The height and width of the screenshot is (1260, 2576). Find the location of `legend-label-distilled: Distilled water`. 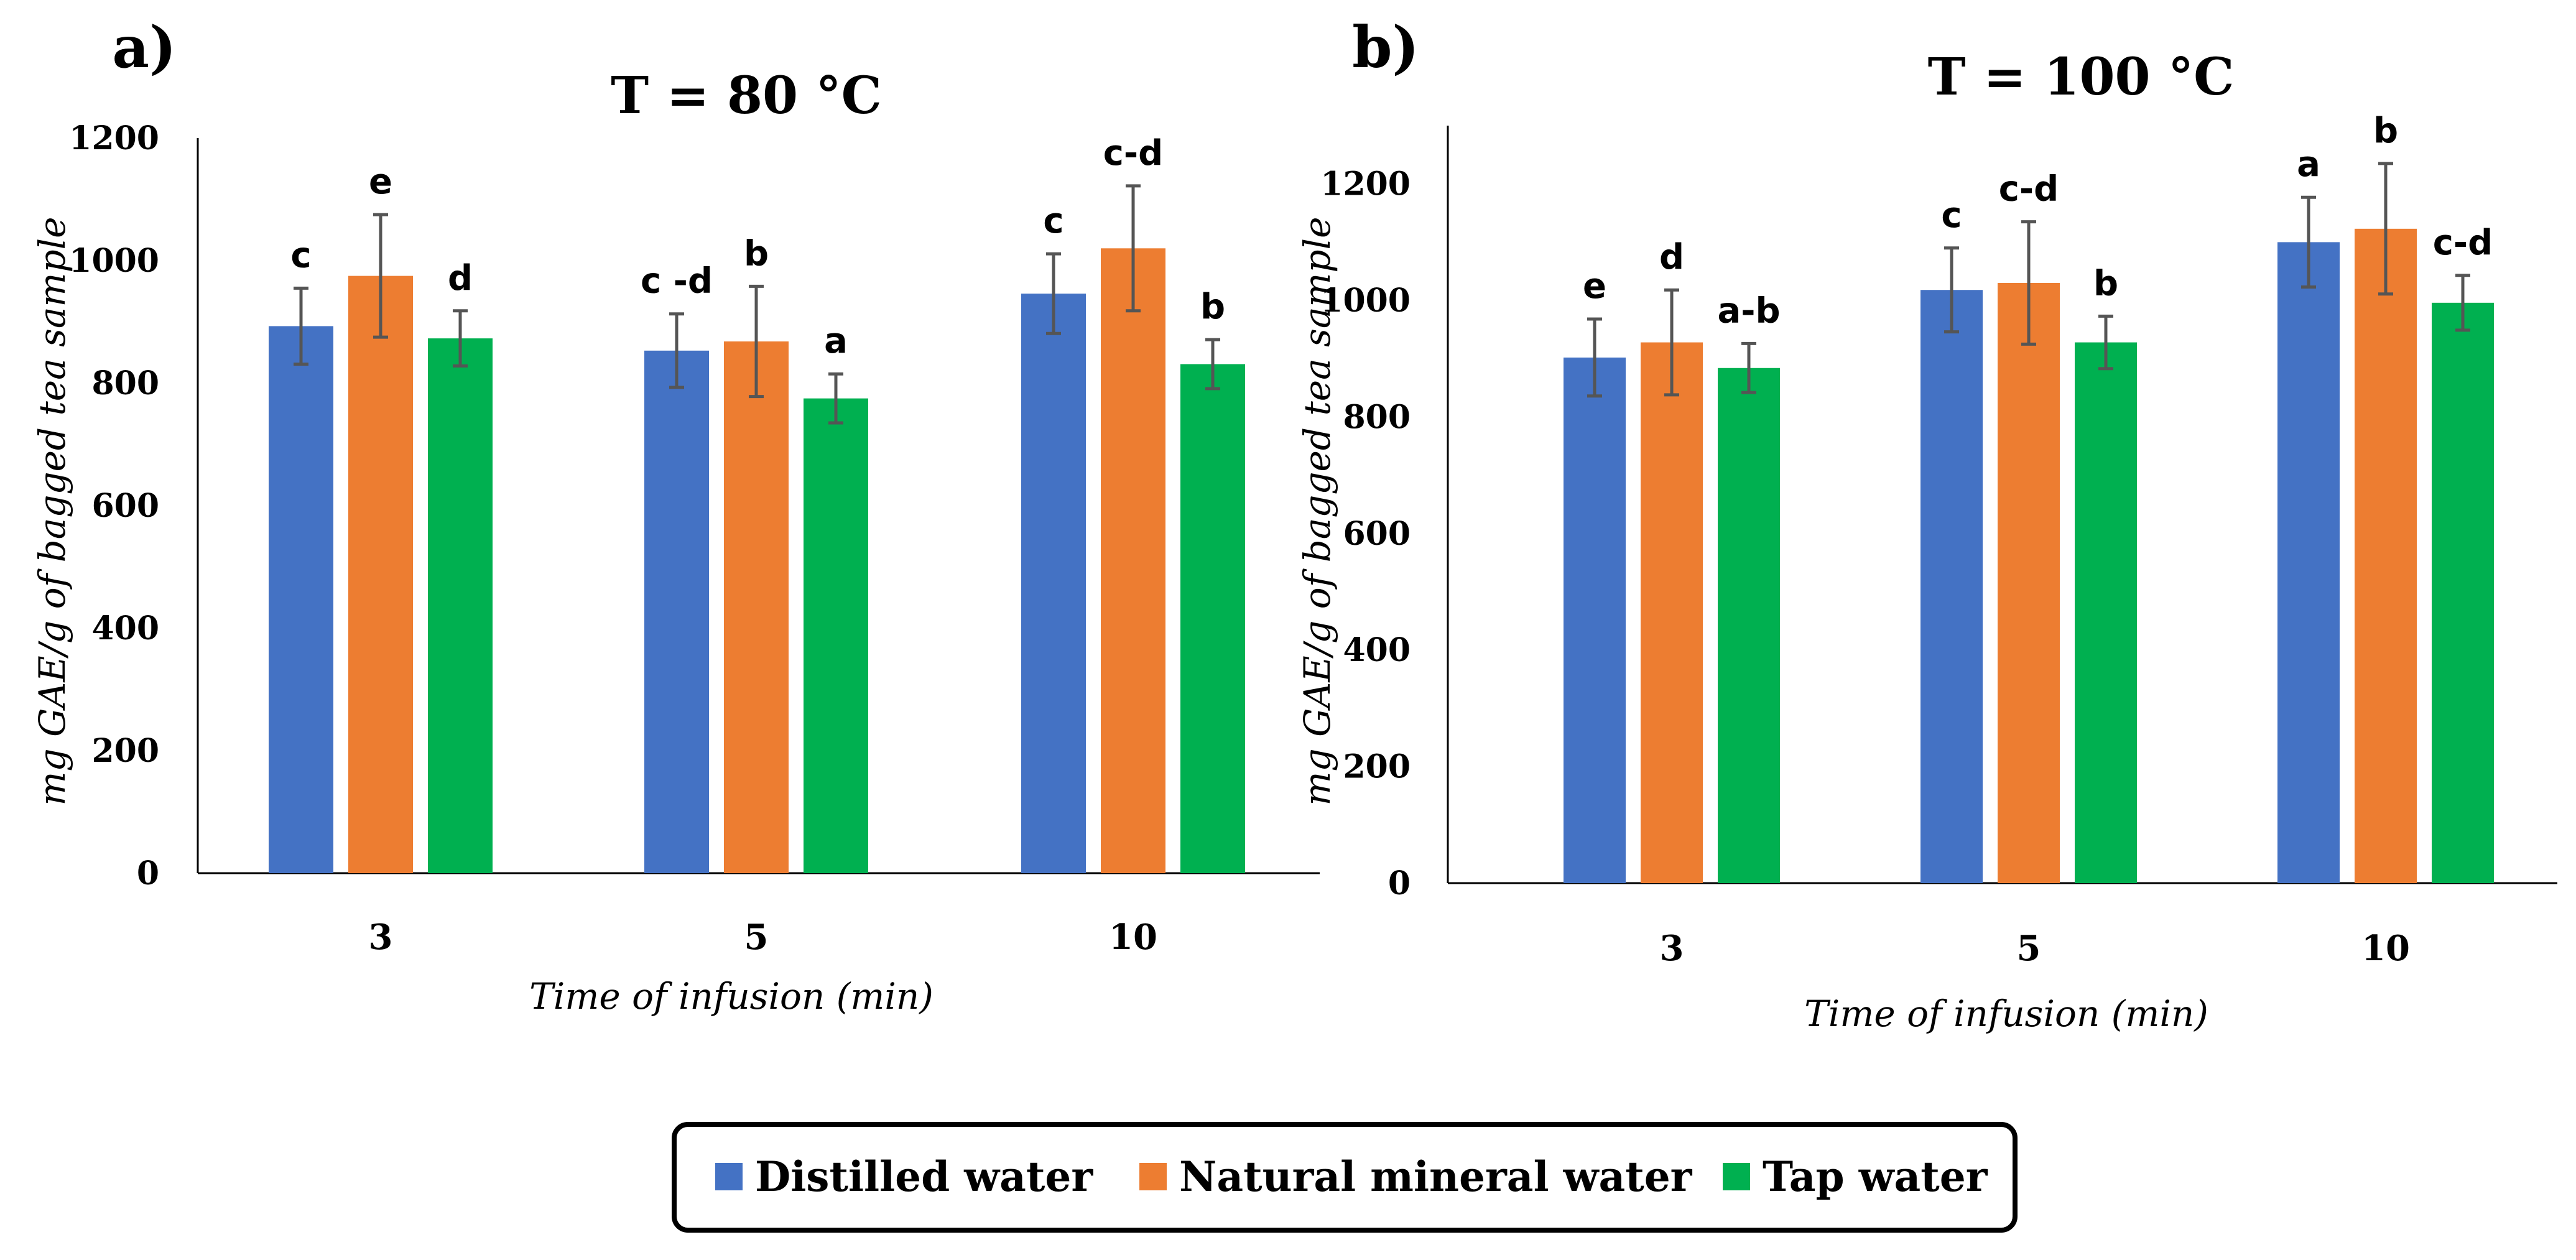

legend-label-distilled: Distilled water is located at coordinates (924, 1176).